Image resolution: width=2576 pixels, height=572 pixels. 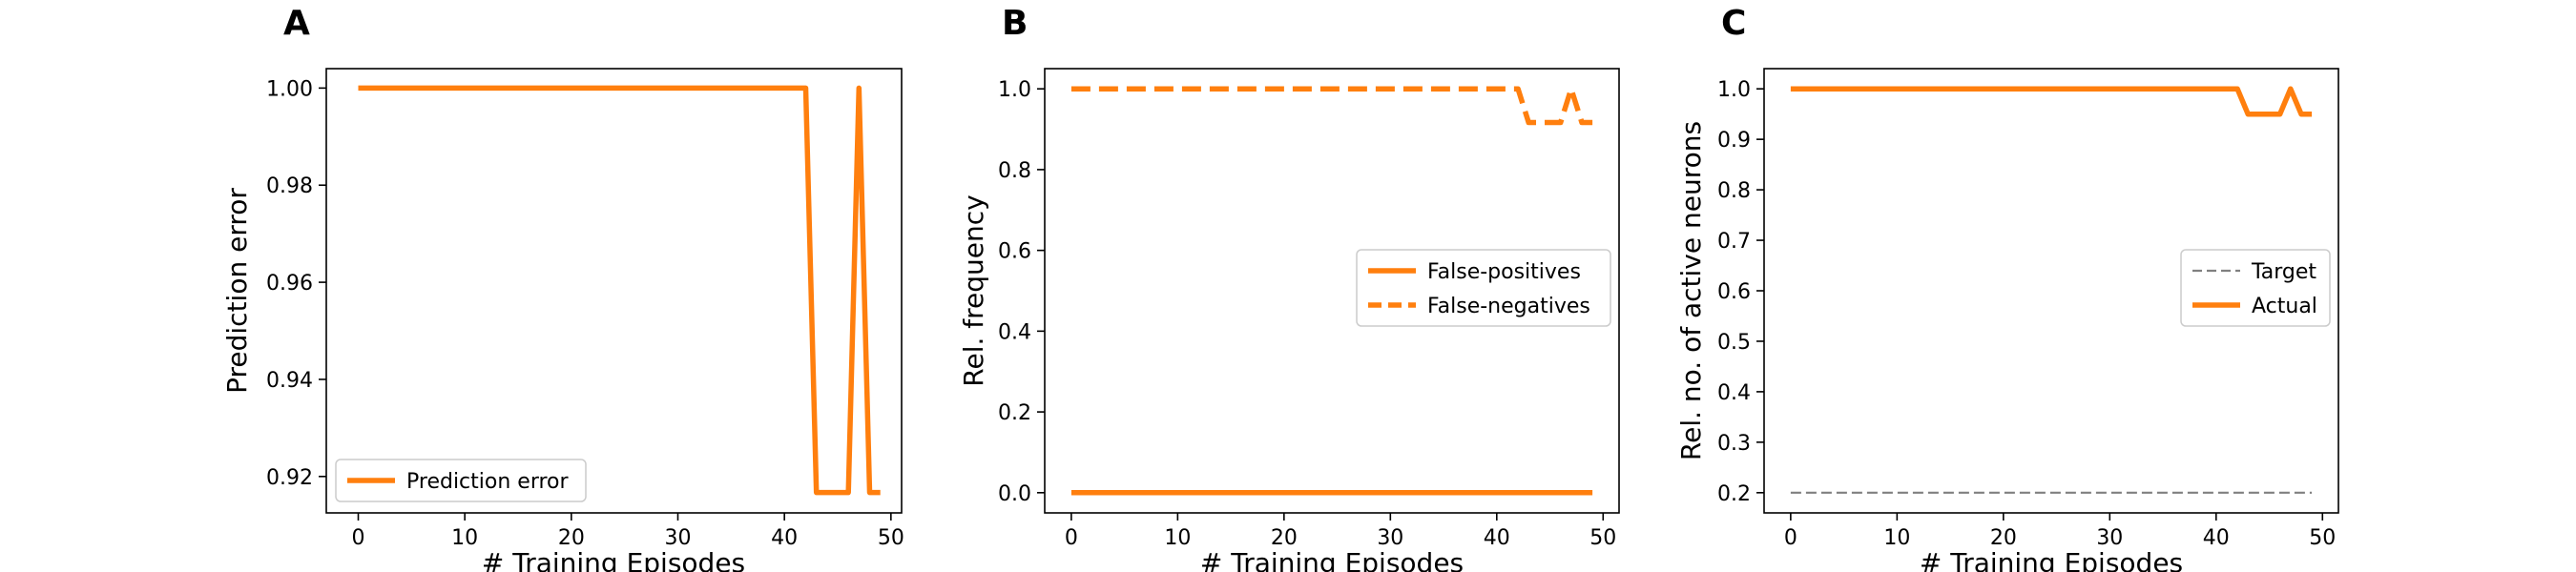 I want to click on x-tick-label-a: 10, so click(x=464, y=538).